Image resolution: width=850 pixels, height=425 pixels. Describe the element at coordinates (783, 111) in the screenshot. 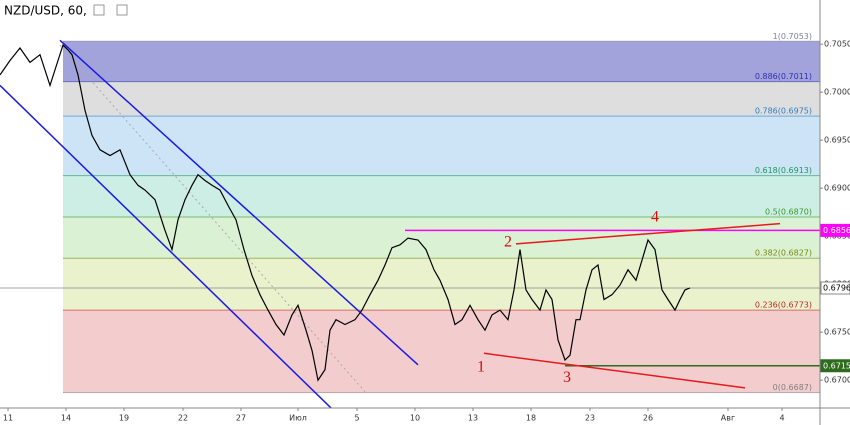

I see `fib-label: 0.786(0.6975)` at that location.